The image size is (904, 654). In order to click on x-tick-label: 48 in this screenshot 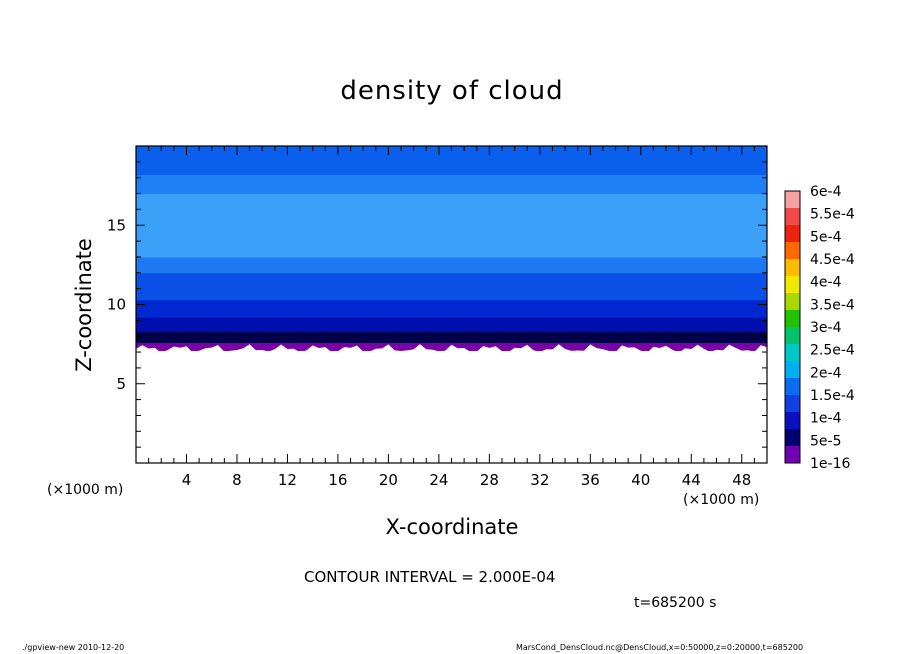, I will do `click(741, 480)`.